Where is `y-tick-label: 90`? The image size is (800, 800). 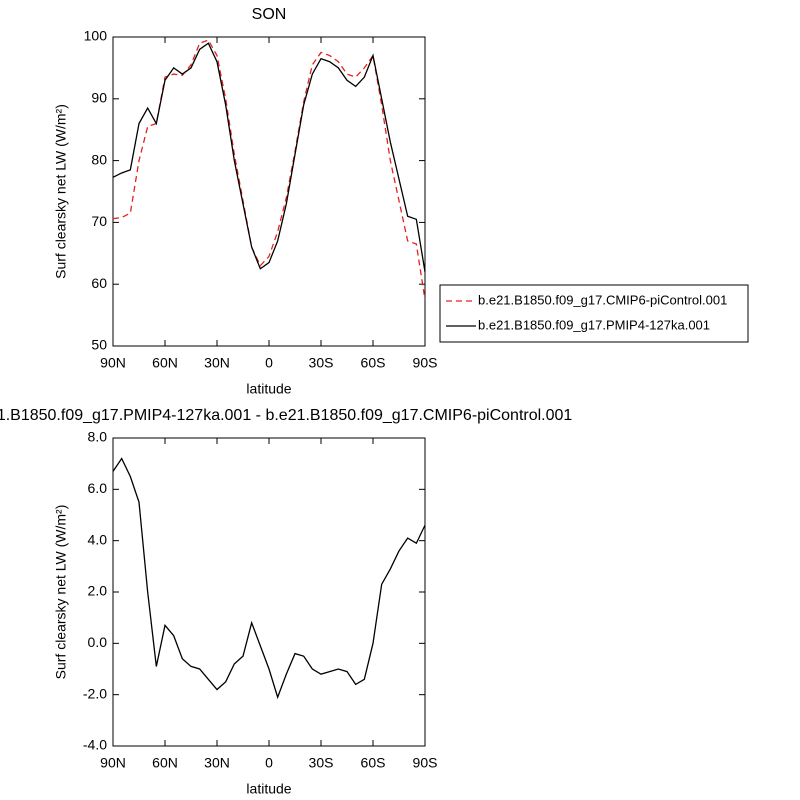
y-tick-label: 90 is located at coordinates (99, 98).